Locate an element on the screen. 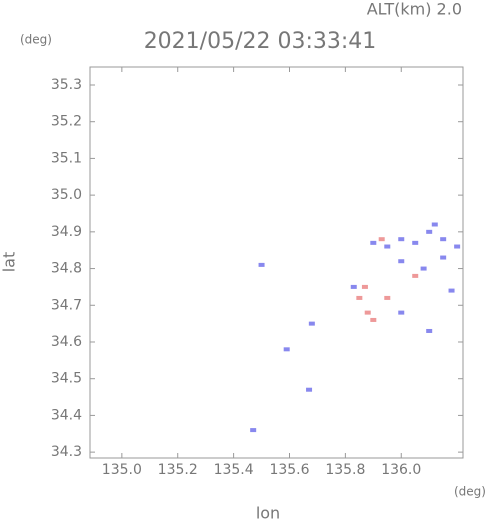 Image resolution: width=491 pixels, height=525 pixels. altitude: ALT(km) 2.0 is located at coordinates (414, 9).